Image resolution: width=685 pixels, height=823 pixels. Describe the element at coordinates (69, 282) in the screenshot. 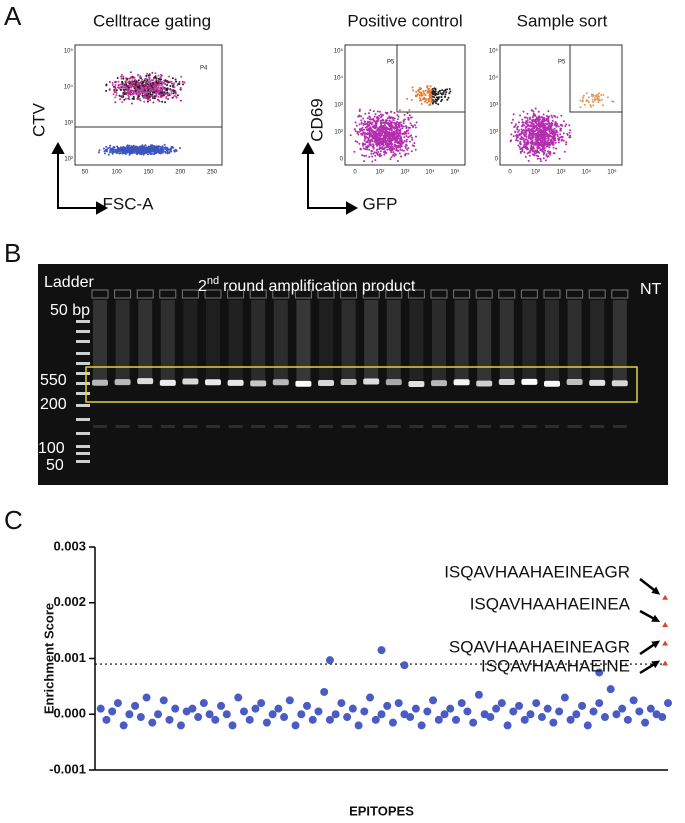

I see `gel-label: Ladder` at that location.